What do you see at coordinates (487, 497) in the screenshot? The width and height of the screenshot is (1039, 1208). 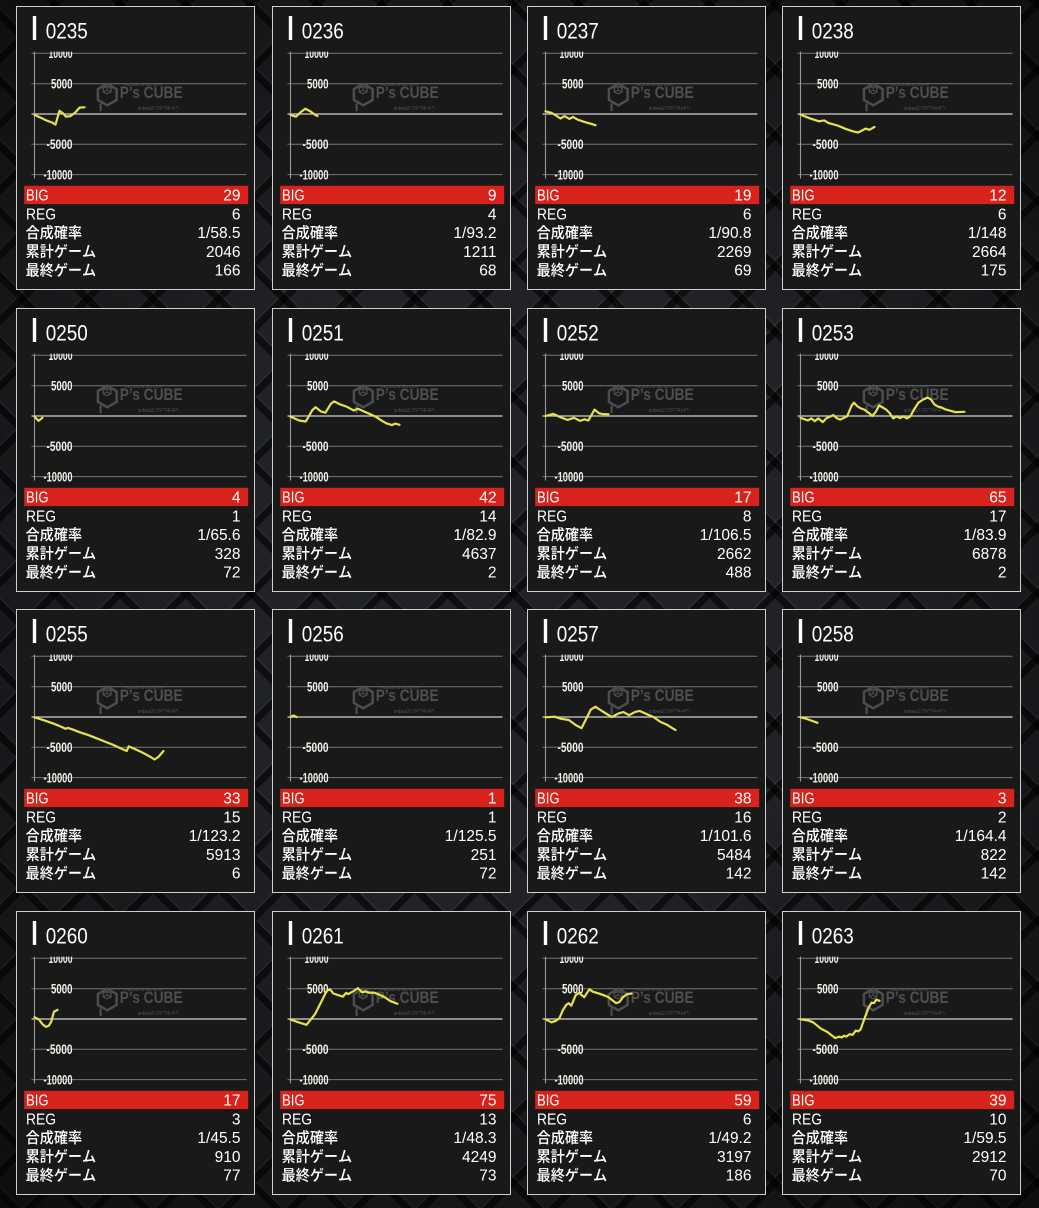 I see `svg-text: 42` at bounding box center [487, 497].